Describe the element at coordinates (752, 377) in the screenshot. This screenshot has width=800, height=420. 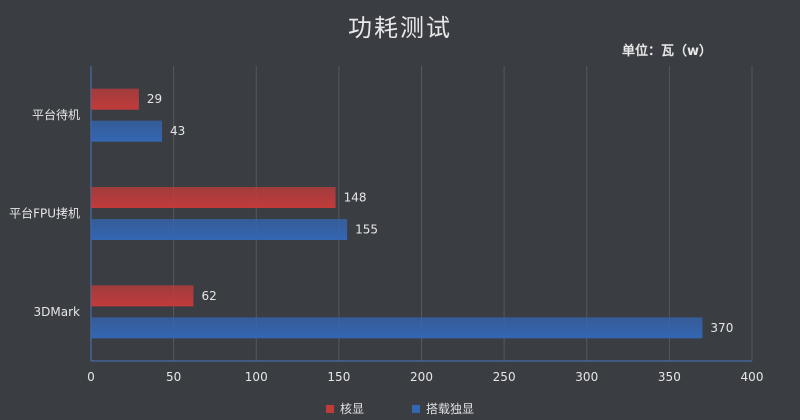
I see `x-tick-label: 400` at that location.